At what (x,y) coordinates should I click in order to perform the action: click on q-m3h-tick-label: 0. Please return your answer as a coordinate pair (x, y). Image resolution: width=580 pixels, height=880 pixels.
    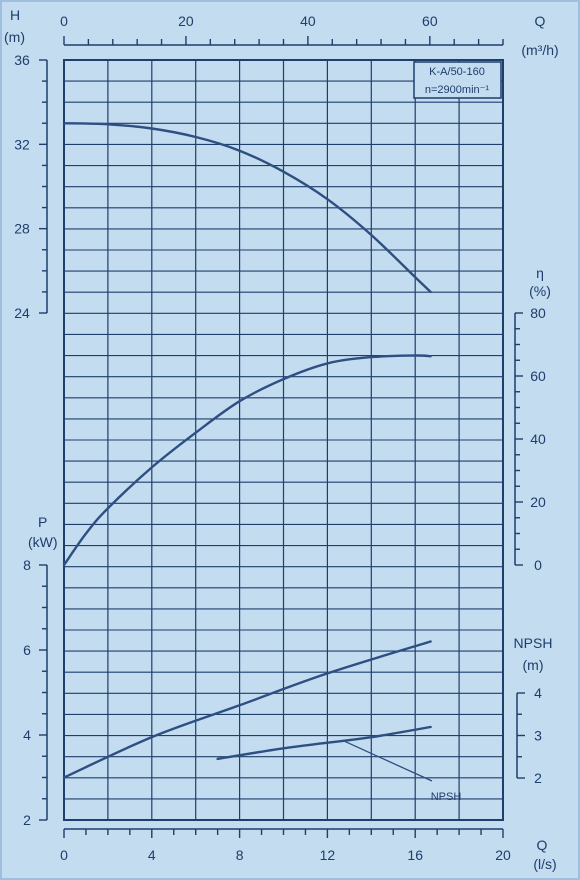
    Looking at the image, I should click on (64, 21).